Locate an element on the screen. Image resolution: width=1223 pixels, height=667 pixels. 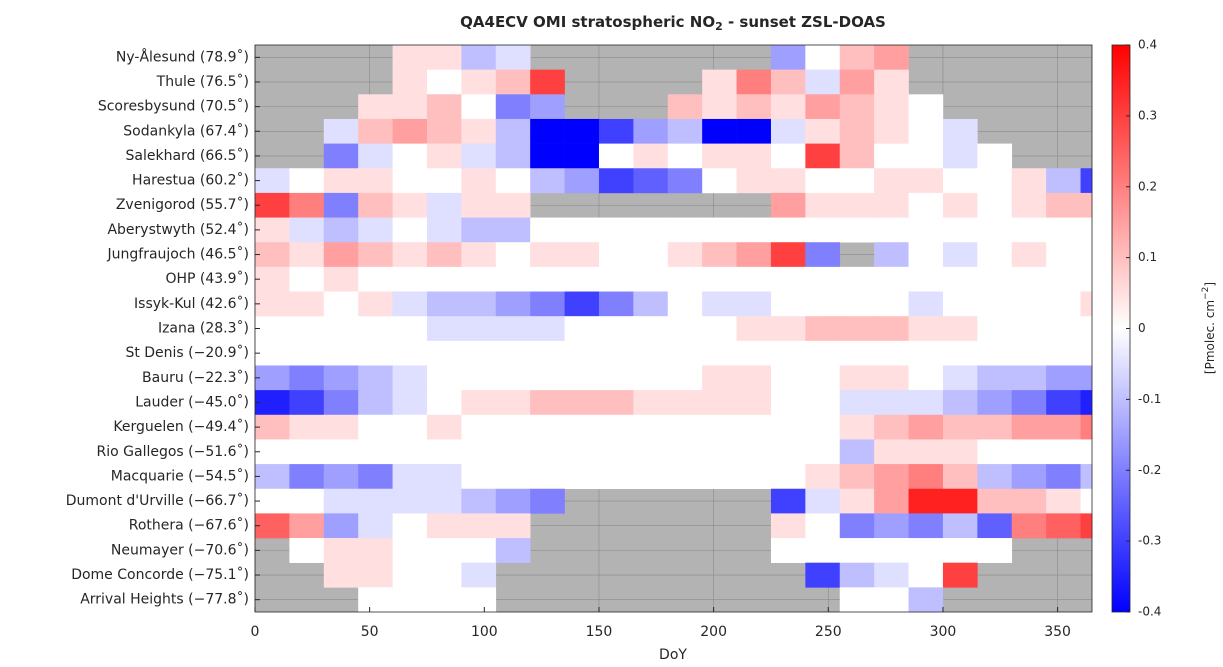
x-tick-label: 250 is located at coordinates (828, 632).